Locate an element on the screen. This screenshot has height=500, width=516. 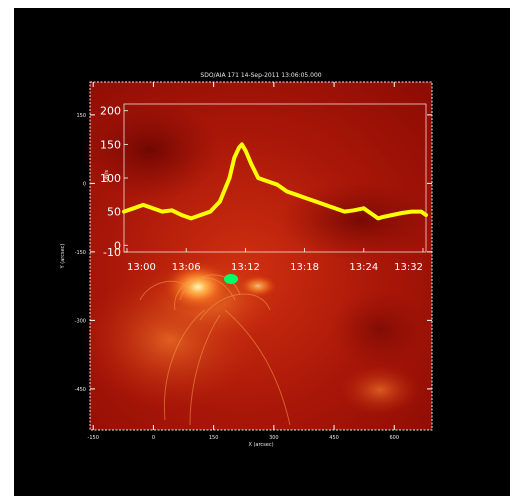
inset-x-tick-label: 13:06 is located at coordinates (186, 267).